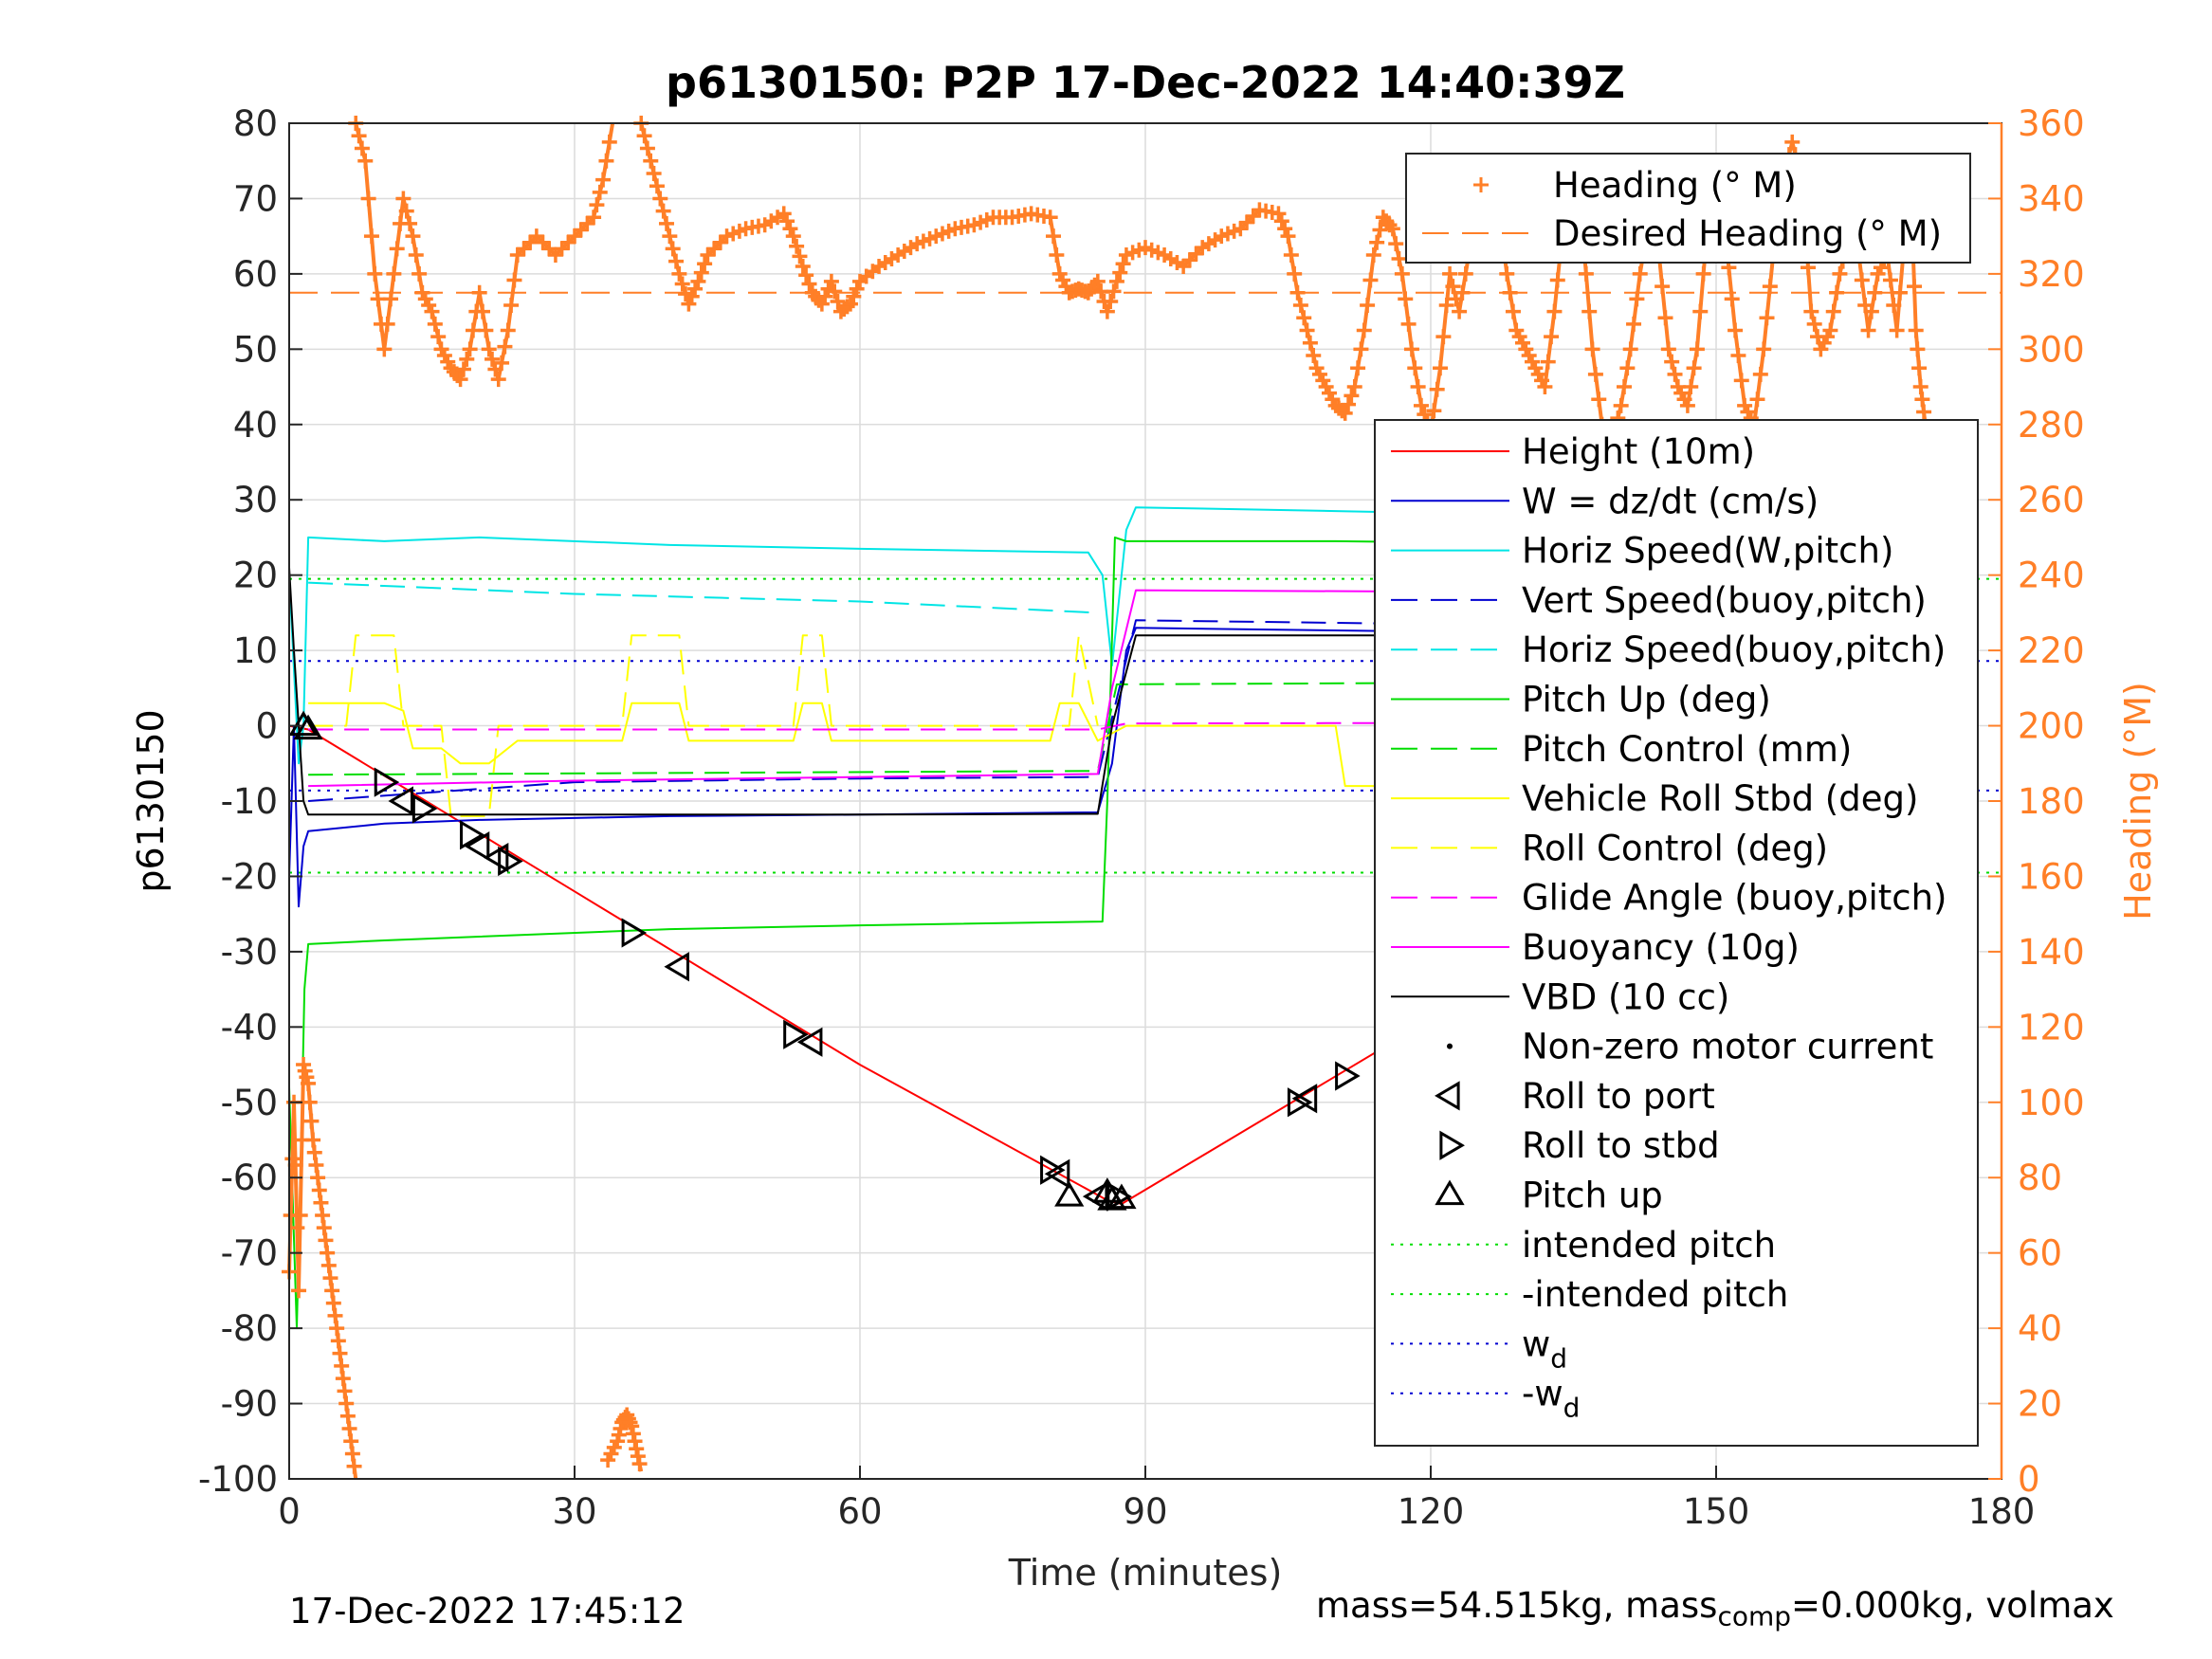 This screenshot has width=2212, height=1659. Describe the element at coordinates (255, 198) in the screenshot. I see `y-tick-label: 70` at that location.